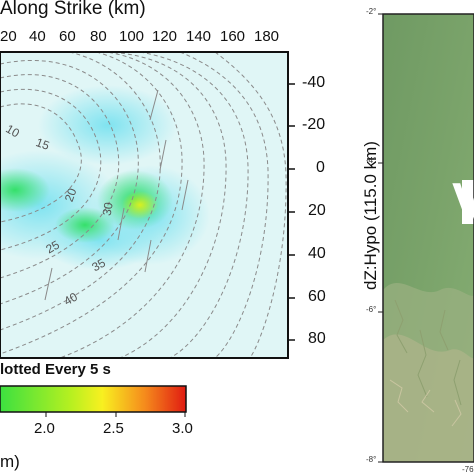  Describe the element at coordinates (199, 36) in the screenshot. I see `x-tick-label: 140` at that location.